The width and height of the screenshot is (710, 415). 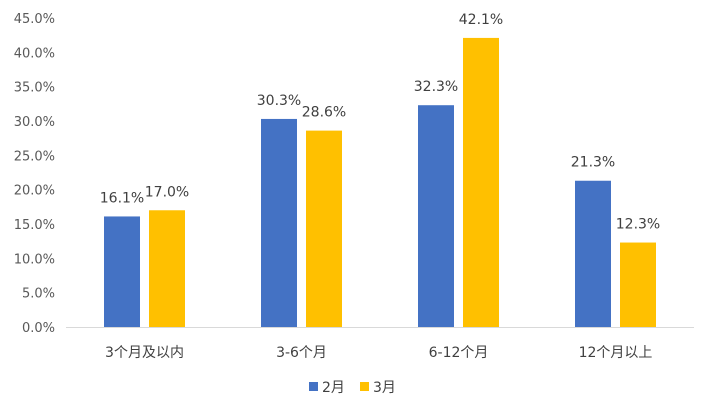 What do you see at coordinates (34, 156) in the screenshot?
I see `y-tick-label: 25.0%` at bounding box center [34, 156].